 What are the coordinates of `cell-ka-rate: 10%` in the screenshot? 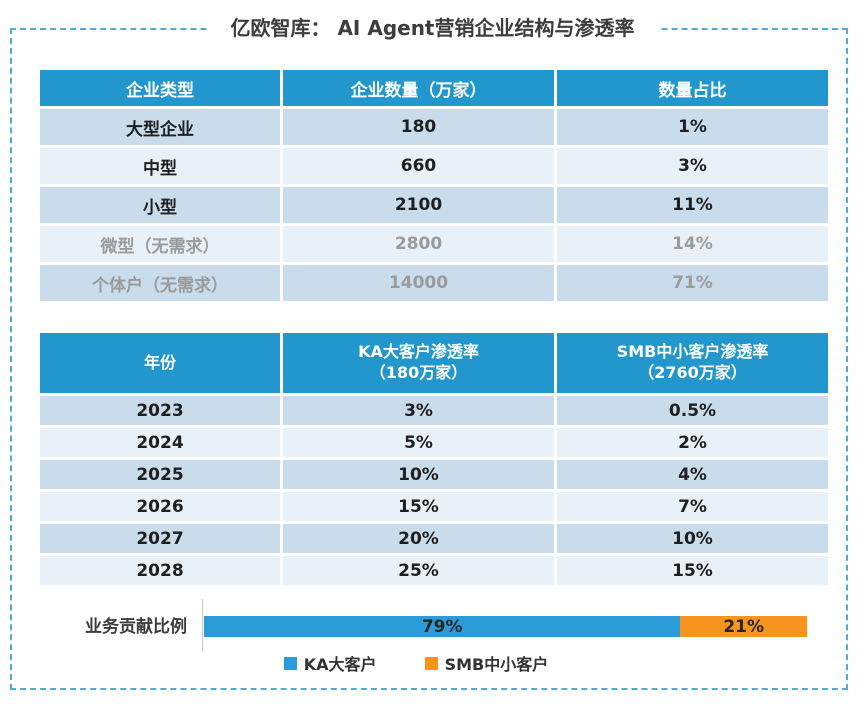 It's located at (418, 474).